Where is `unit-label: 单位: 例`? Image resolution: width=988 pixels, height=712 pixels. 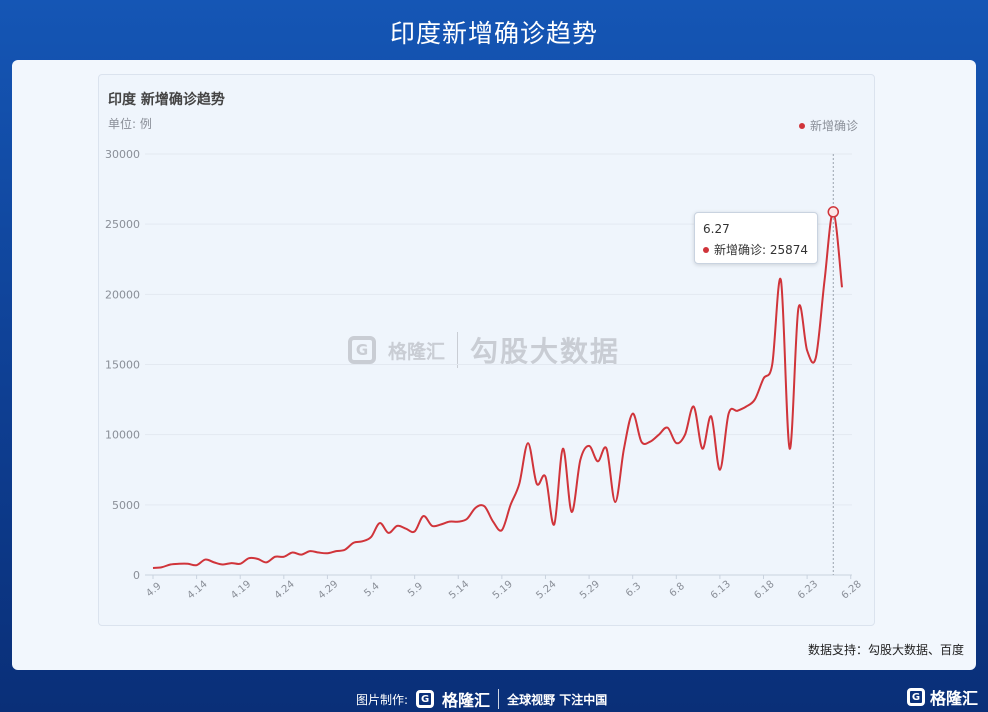 unit-label: 单位: 例 is located at coordinates (130, 124).